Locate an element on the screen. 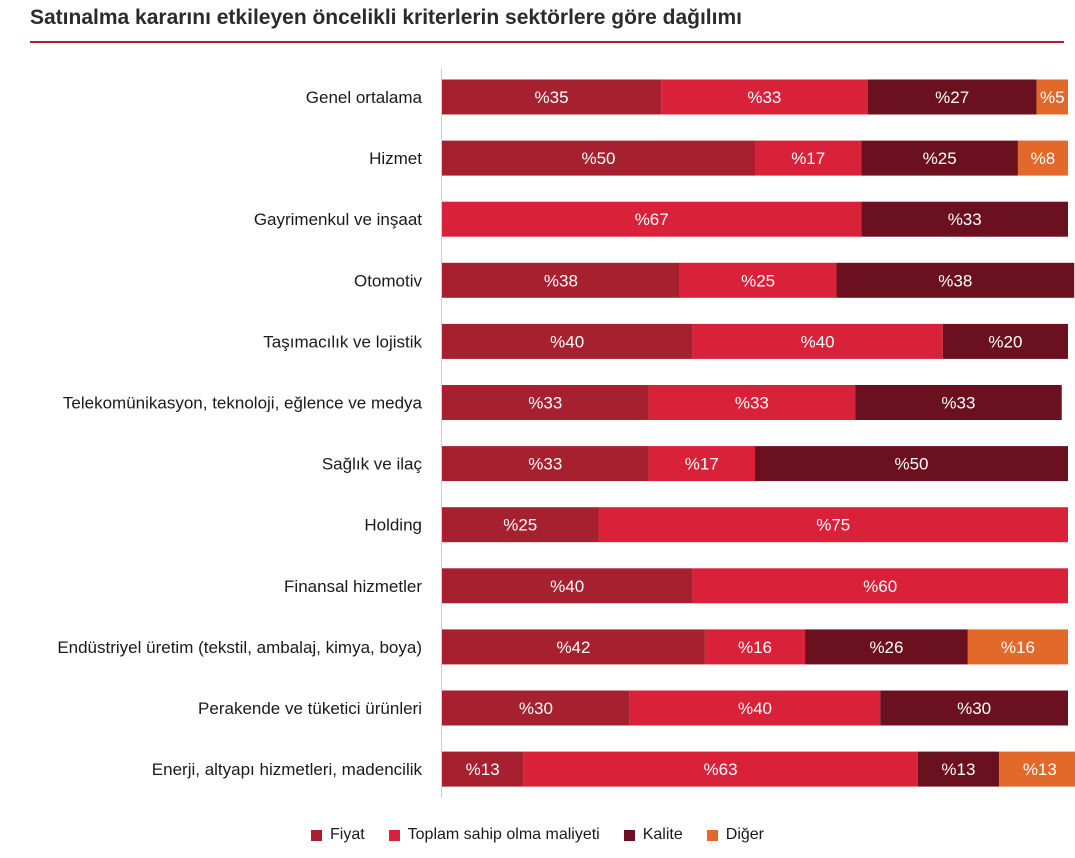 The image size is (1075, 858). legend-item-kalite: Kalite is located at coordinates (653, 835).